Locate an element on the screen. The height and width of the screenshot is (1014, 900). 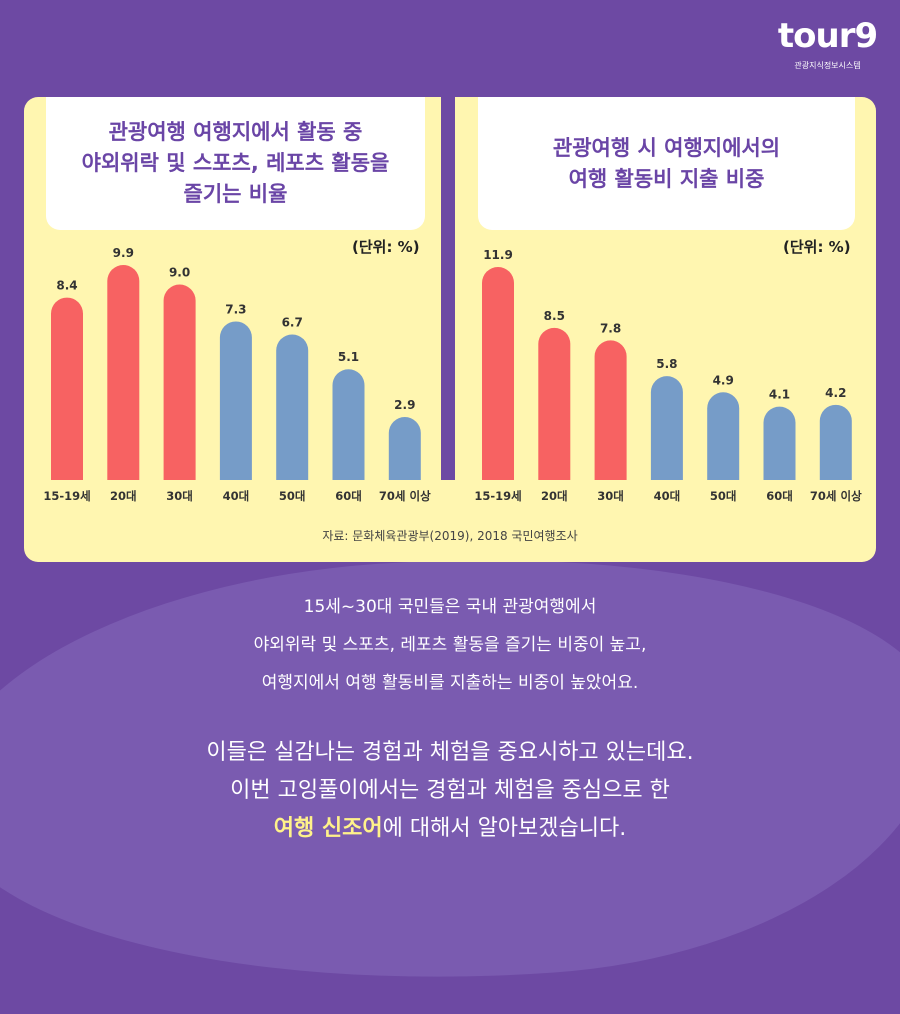
value-label: 4.1 is located at coordinates (779, 395).